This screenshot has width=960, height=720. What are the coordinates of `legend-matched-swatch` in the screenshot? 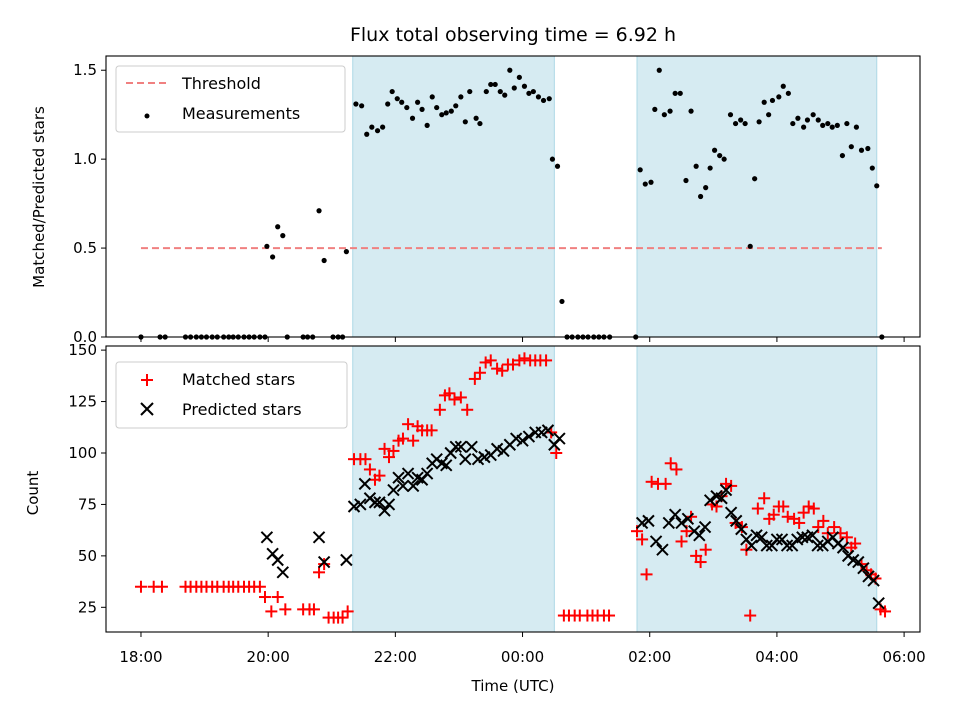 It's located at (147, 380).